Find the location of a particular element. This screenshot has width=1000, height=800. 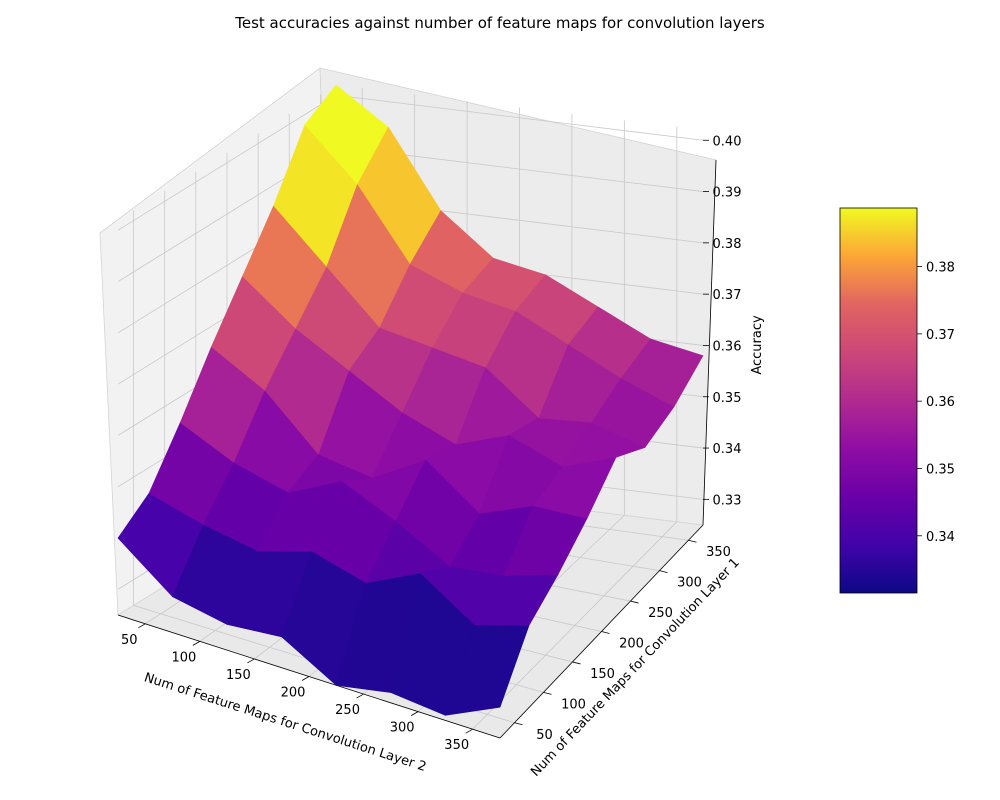

colorbar-tick-label: 0.34 is located at coordinates (940, 537).